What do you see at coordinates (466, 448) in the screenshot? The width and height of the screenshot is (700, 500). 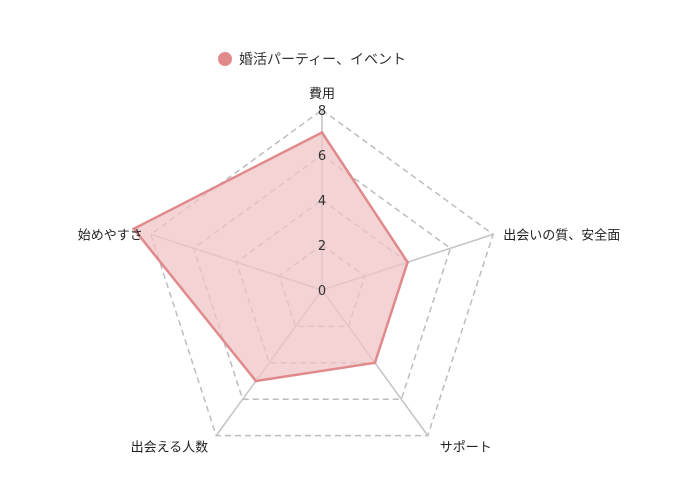 I see `axis-label-2: サポート` at bounding box center [466, 448].